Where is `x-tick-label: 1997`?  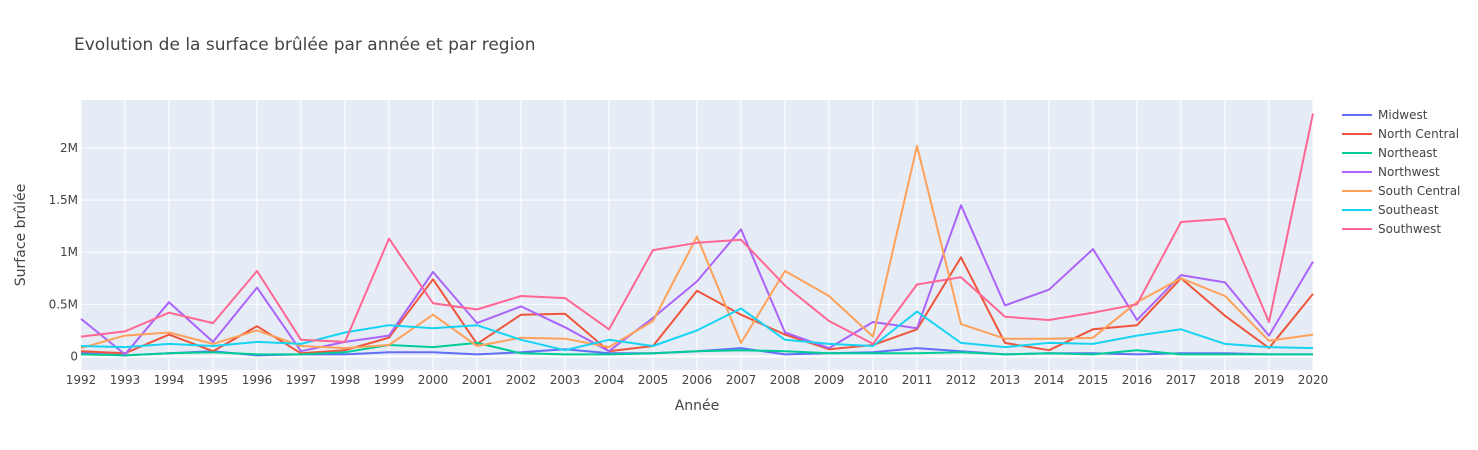
x-tick-label: 1997 is located at coordinates (301, 380).